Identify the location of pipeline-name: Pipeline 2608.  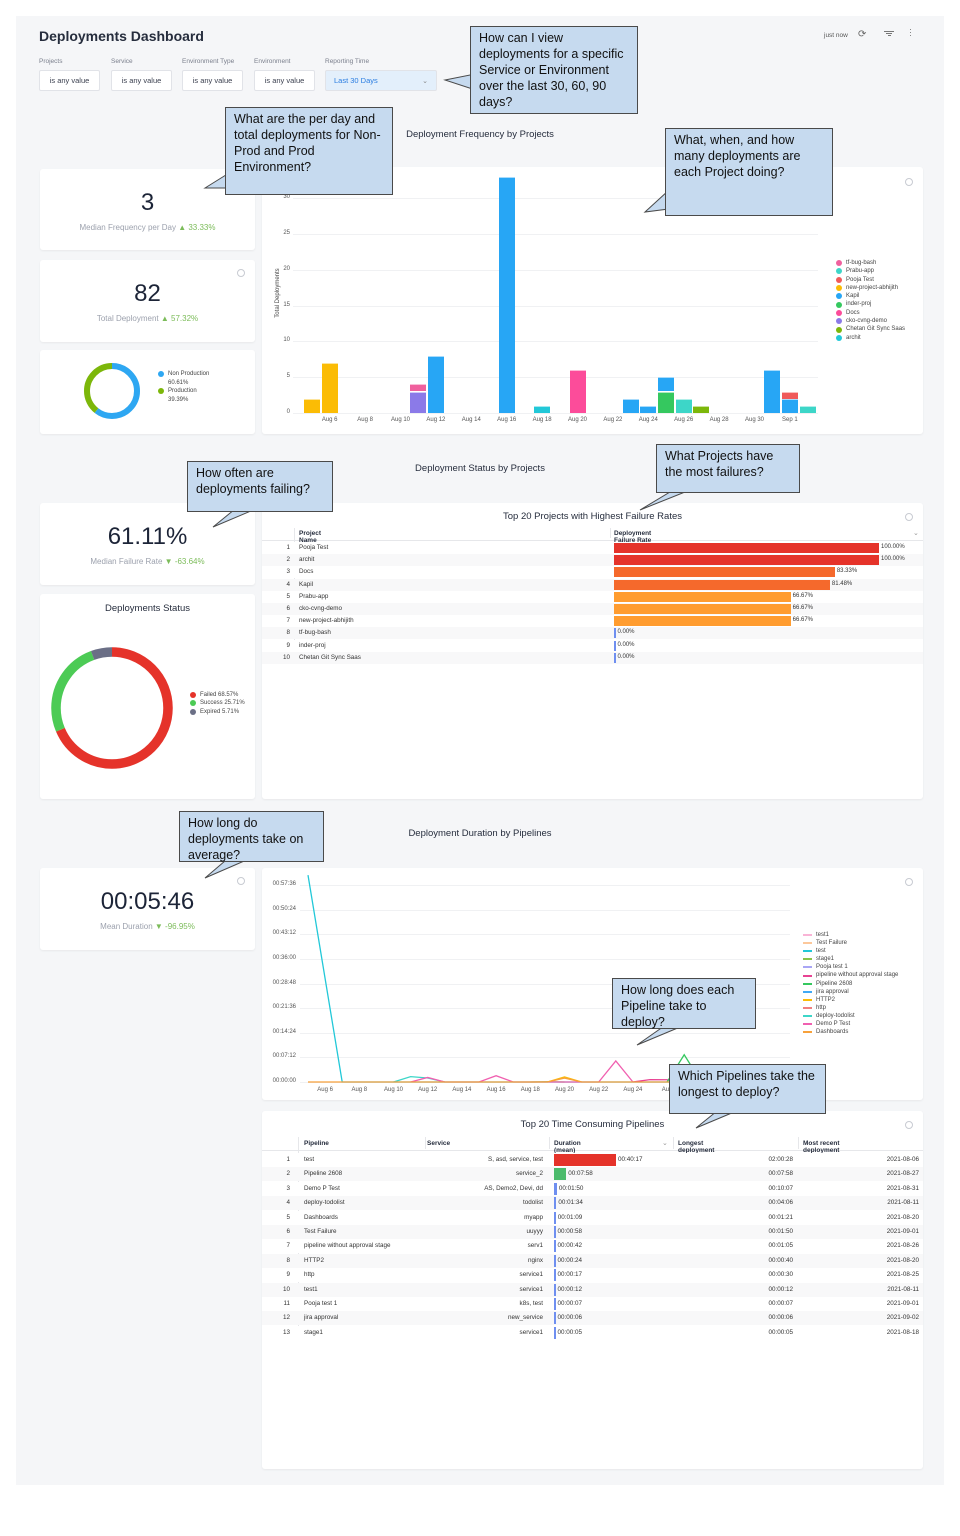
(323, 1174).